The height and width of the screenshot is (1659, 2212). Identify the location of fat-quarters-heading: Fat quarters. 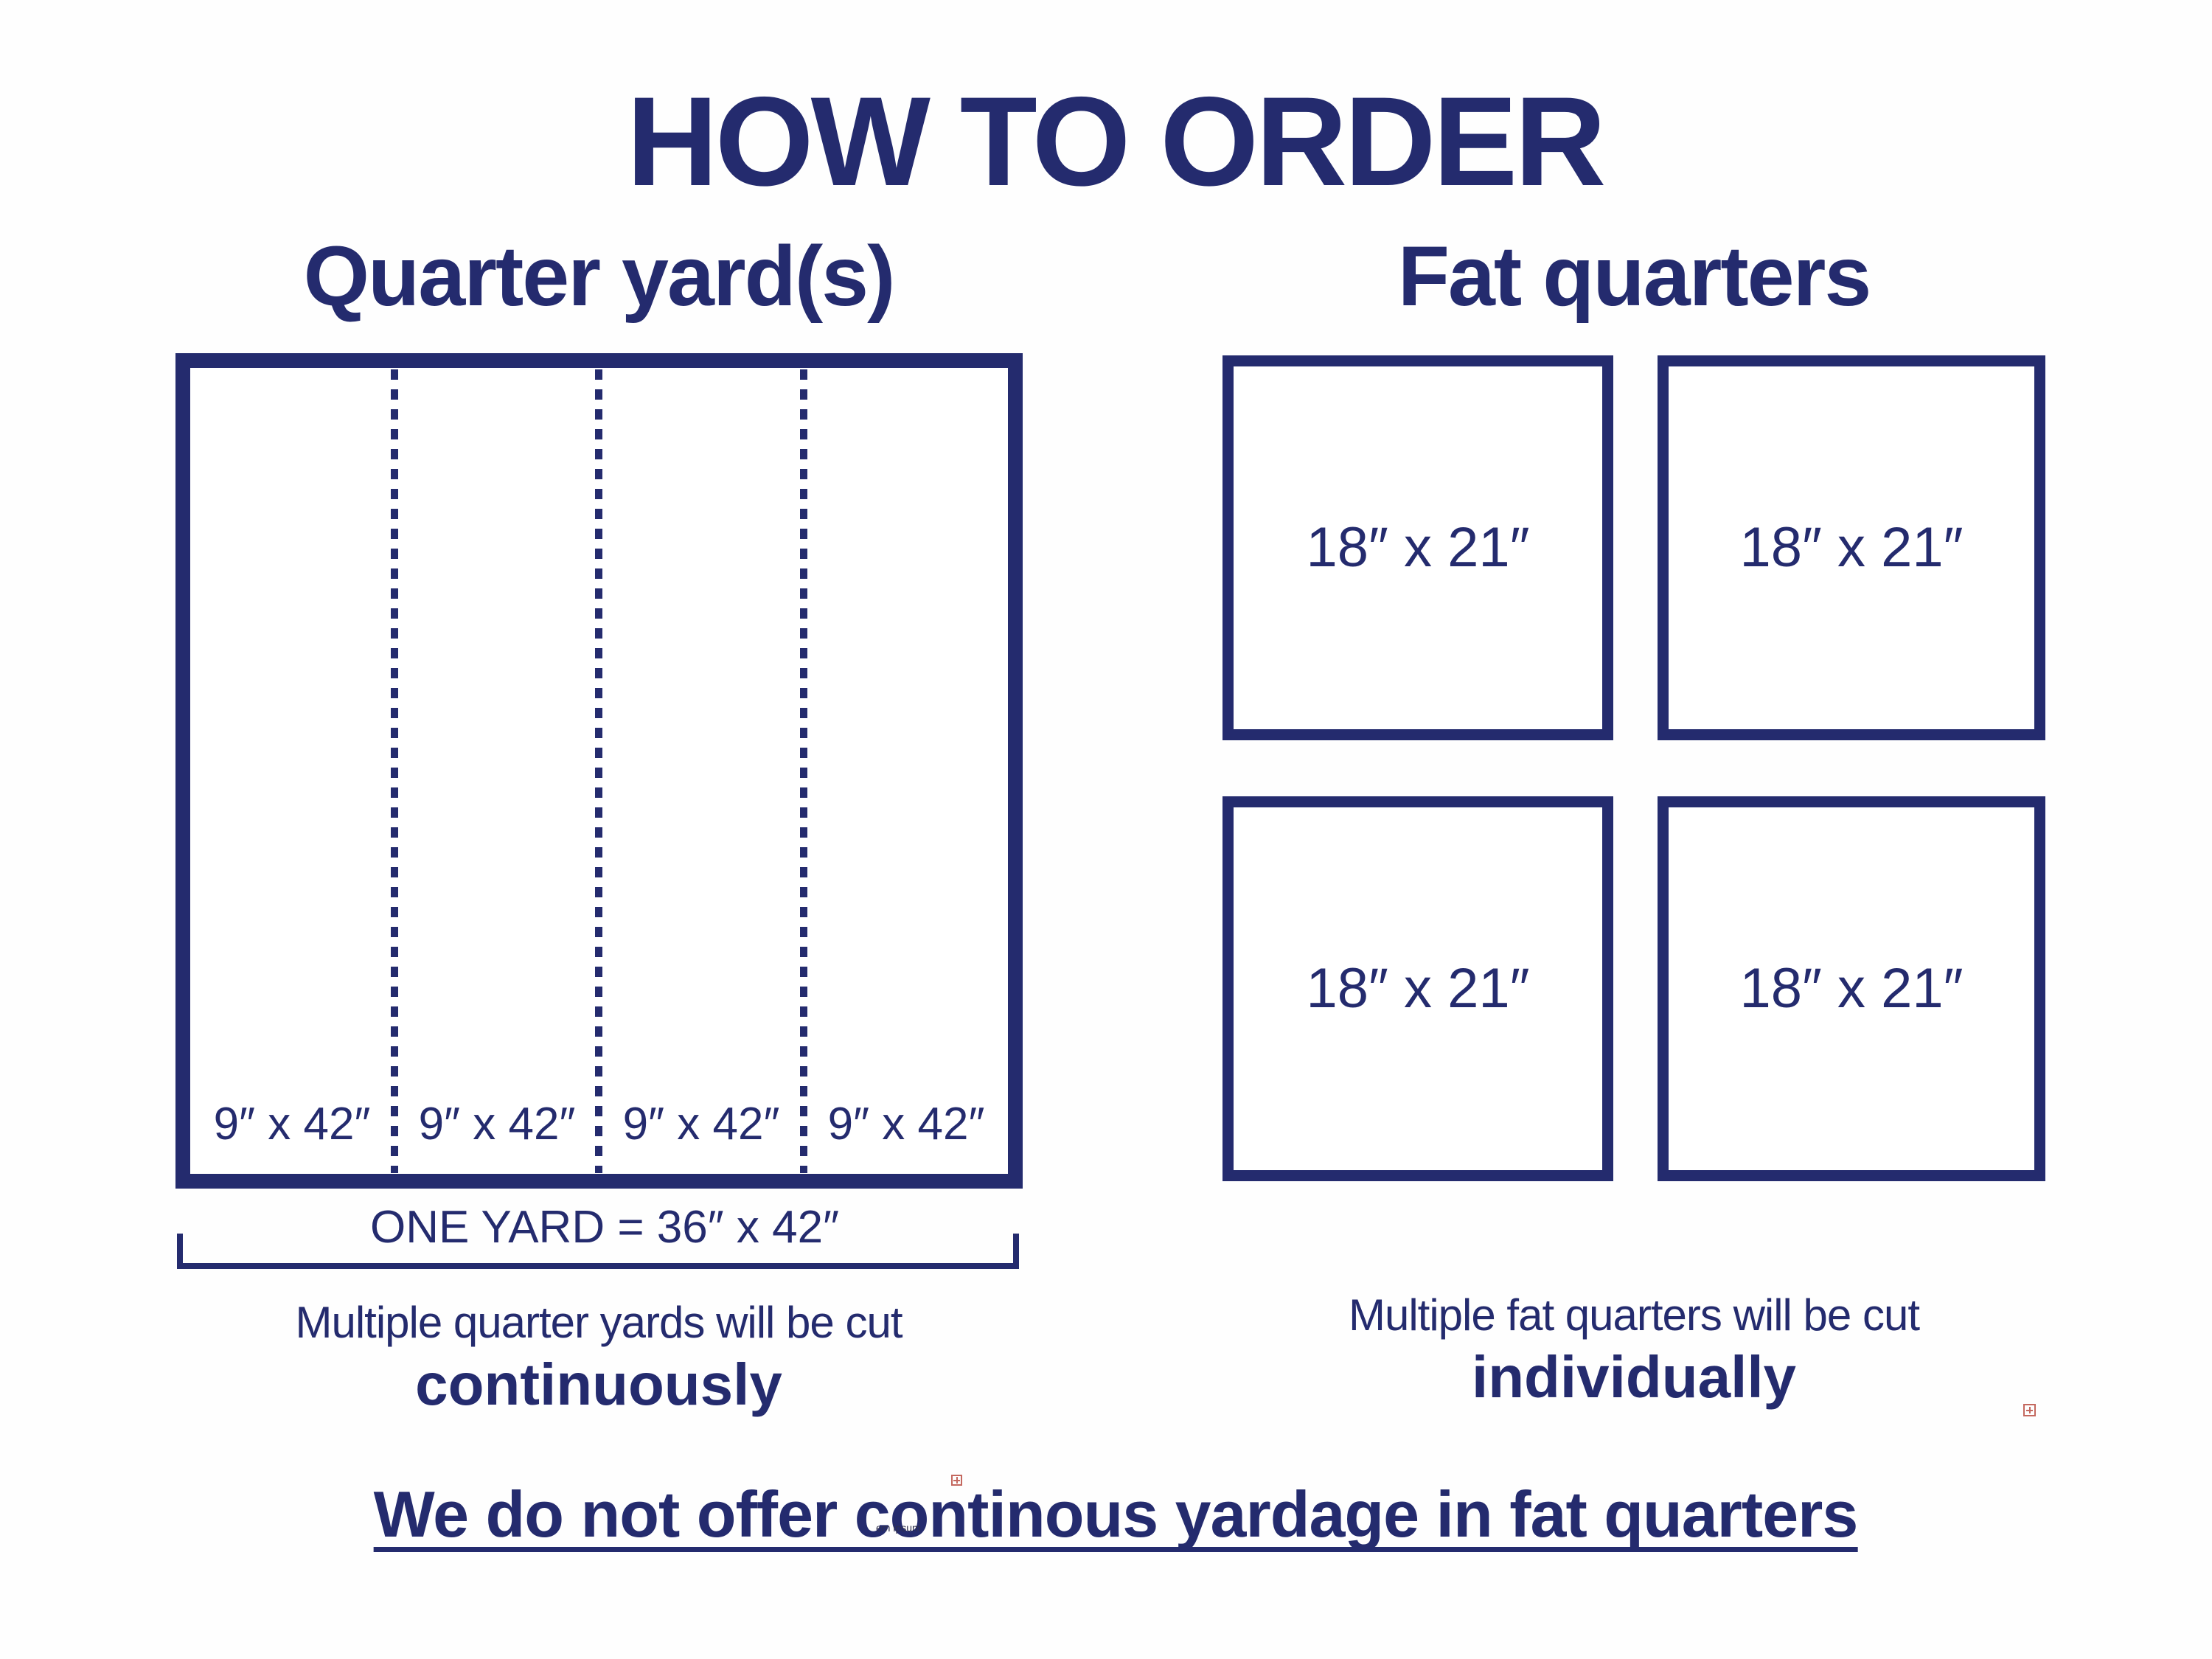
(1634, 276).